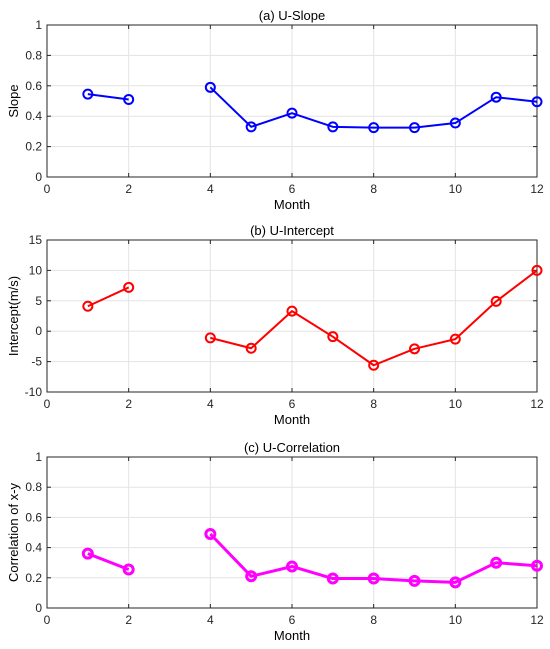 The image size is (550, 649). What do you see at coordinates (36, 270) in the screenshot?
I see `y-tick-label: 10` at bounding box center [36, 270].